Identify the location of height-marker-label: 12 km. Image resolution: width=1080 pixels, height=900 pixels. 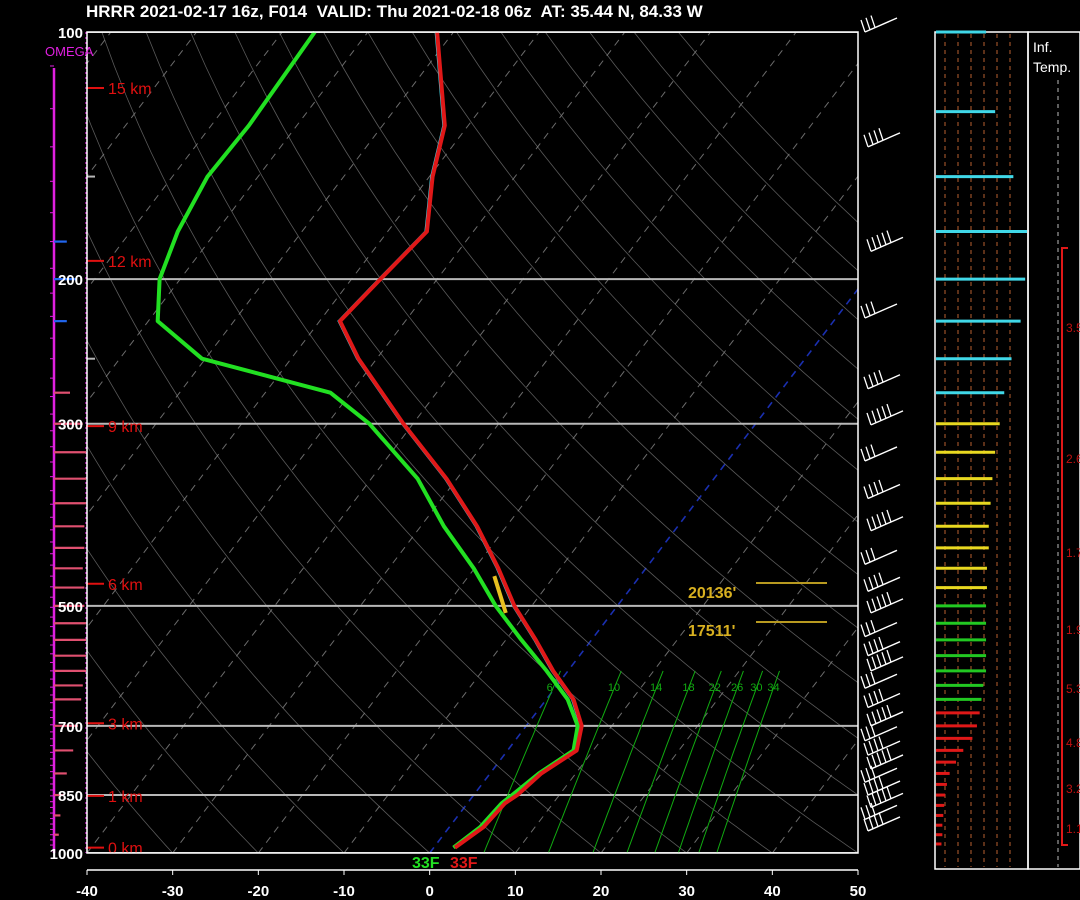
(130, 262).